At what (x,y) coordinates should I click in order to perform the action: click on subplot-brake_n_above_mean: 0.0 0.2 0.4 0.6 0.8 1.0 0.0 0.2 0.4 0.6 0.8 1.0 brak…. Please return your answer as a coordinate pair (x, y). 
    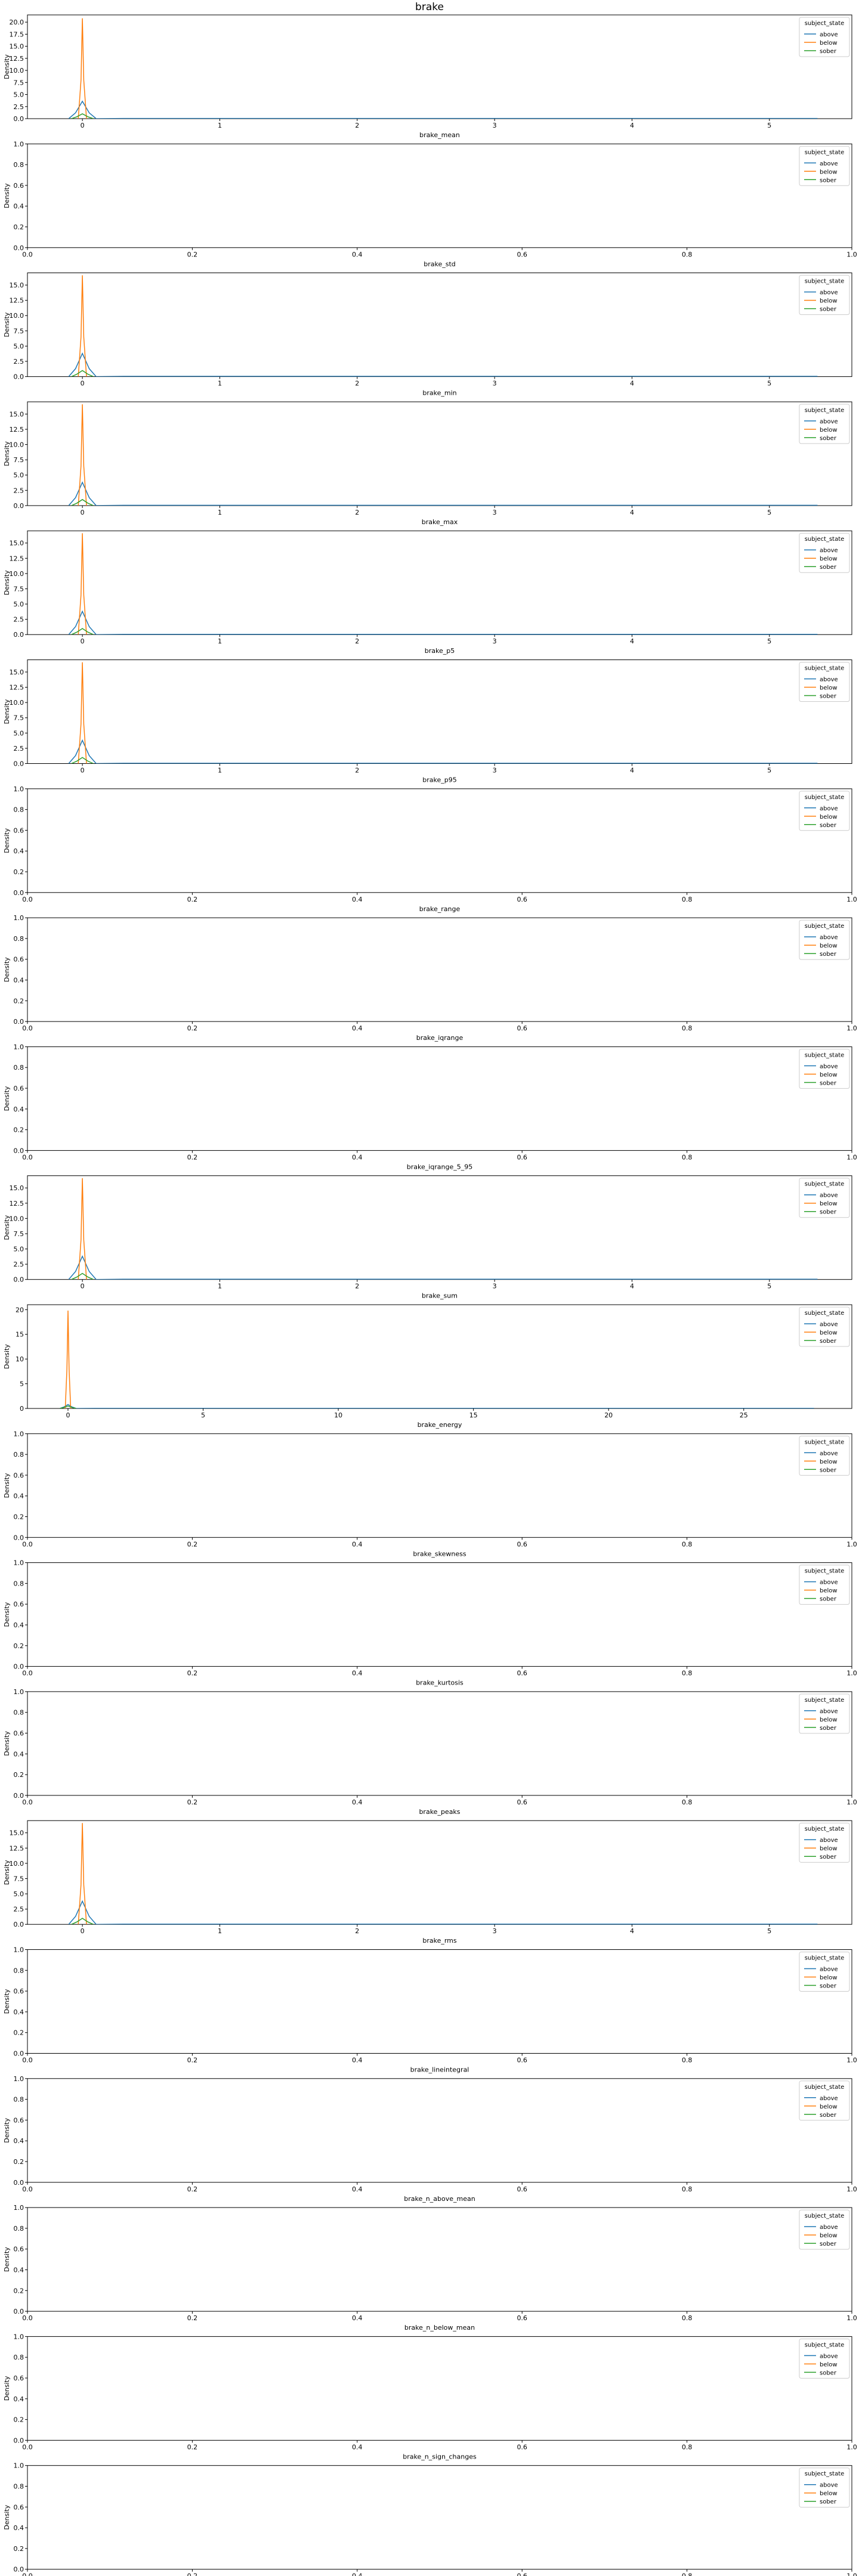
    Looking at the image, I should click on (430, 2139).